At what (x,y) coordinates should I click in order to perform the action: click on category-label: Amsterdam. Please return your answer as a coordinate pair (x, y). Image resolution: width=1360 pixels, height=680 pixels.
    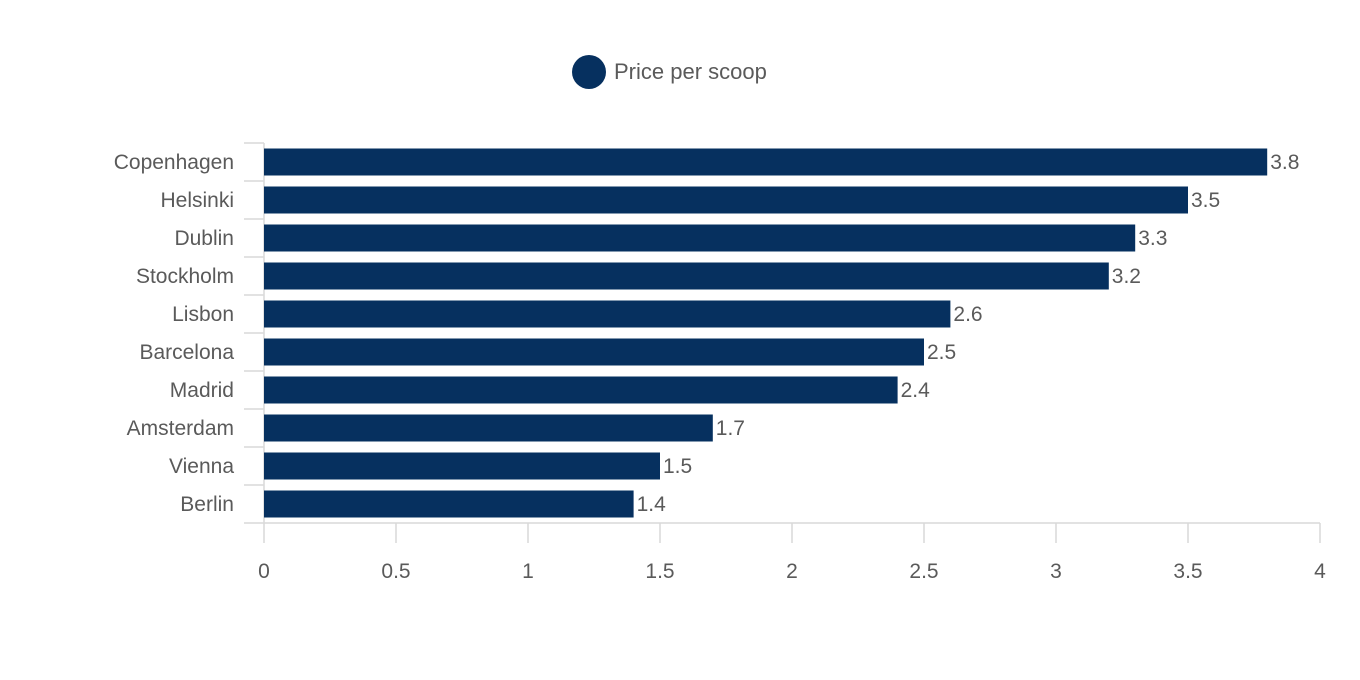
    Looking at the image, I should click on (180, 428).